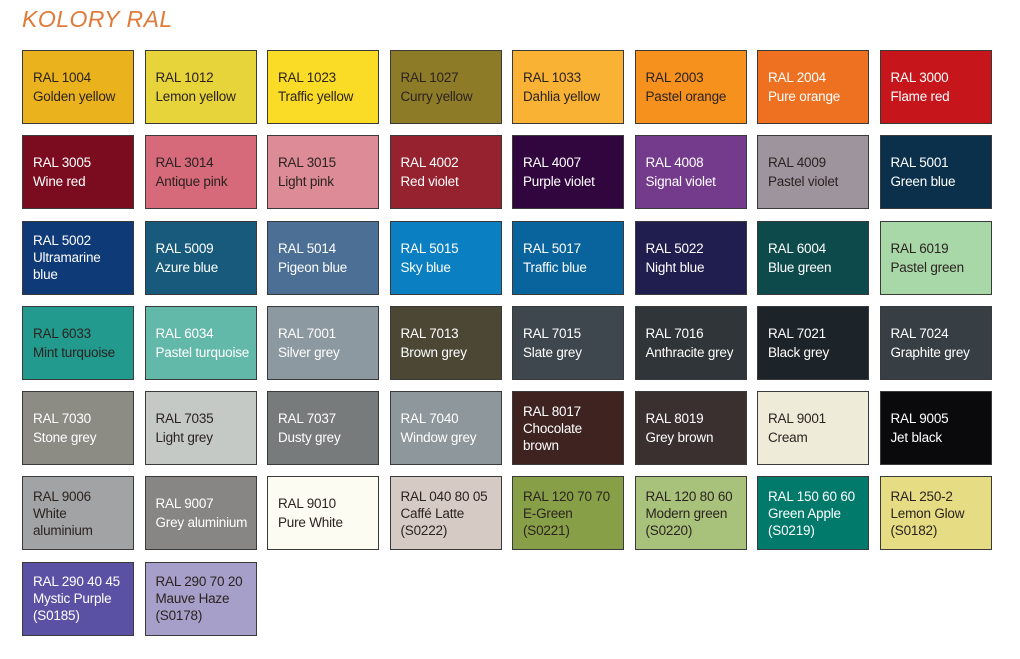 This screenshot has width=1020, height=659. Describe the element at coordinates (438, 438) in the screenshot. I see `swatch-name: Window grey` at that location.